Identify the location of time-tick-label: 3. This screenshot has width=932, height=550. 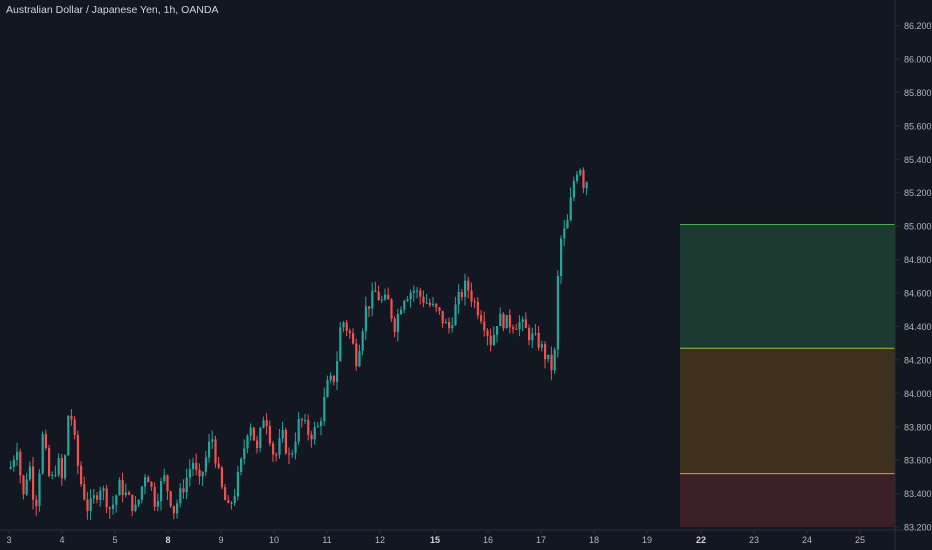
(8, 540).